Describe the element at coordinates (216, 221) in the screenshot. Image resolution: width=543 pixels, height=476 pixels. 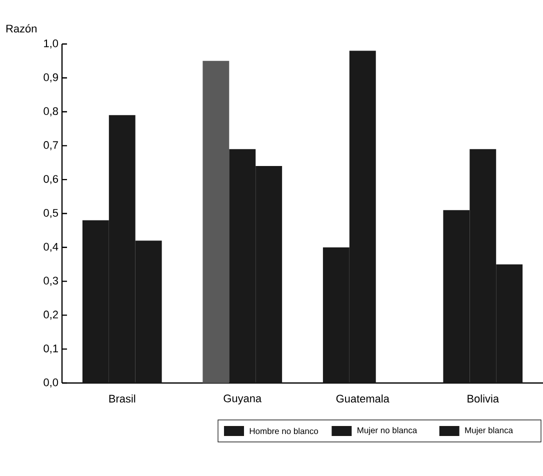
I see `bar` at that location.